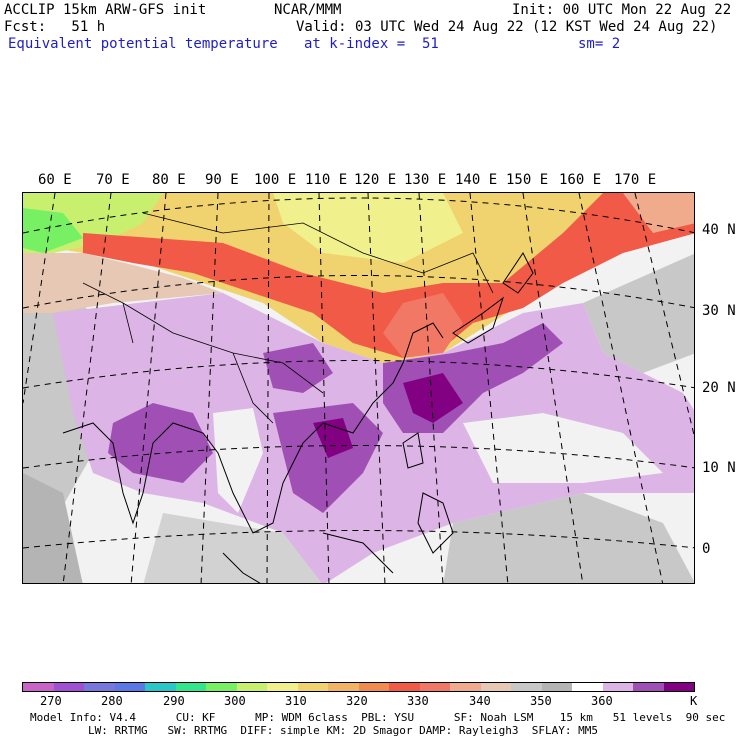 The height and width of the screenshot is (740, 740). I want to click on warm-band-korea, so click(423, 325).